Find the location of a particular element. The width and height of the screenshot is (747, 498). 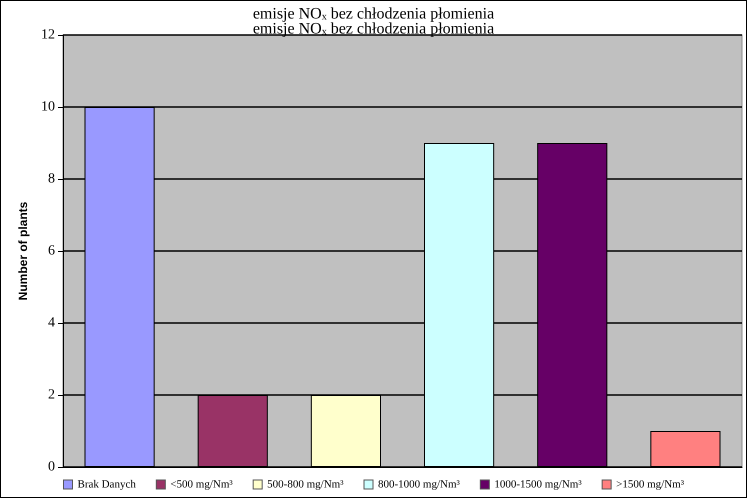

y-tick-label: 10 is located at coordinates (48, 107).